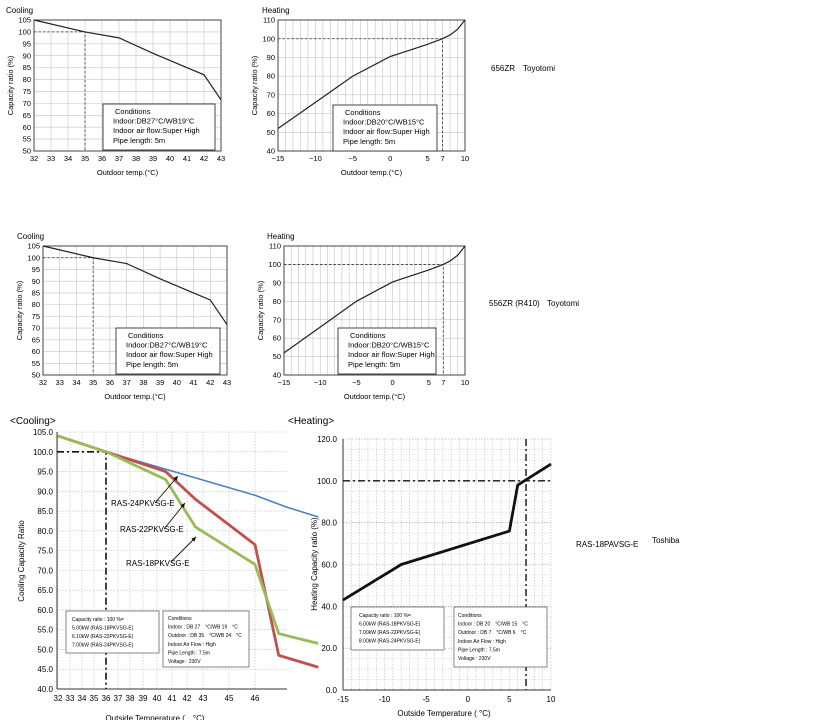 The image size is (820, 720). I want to click on x-tick-label: −5, so click(353, 158).